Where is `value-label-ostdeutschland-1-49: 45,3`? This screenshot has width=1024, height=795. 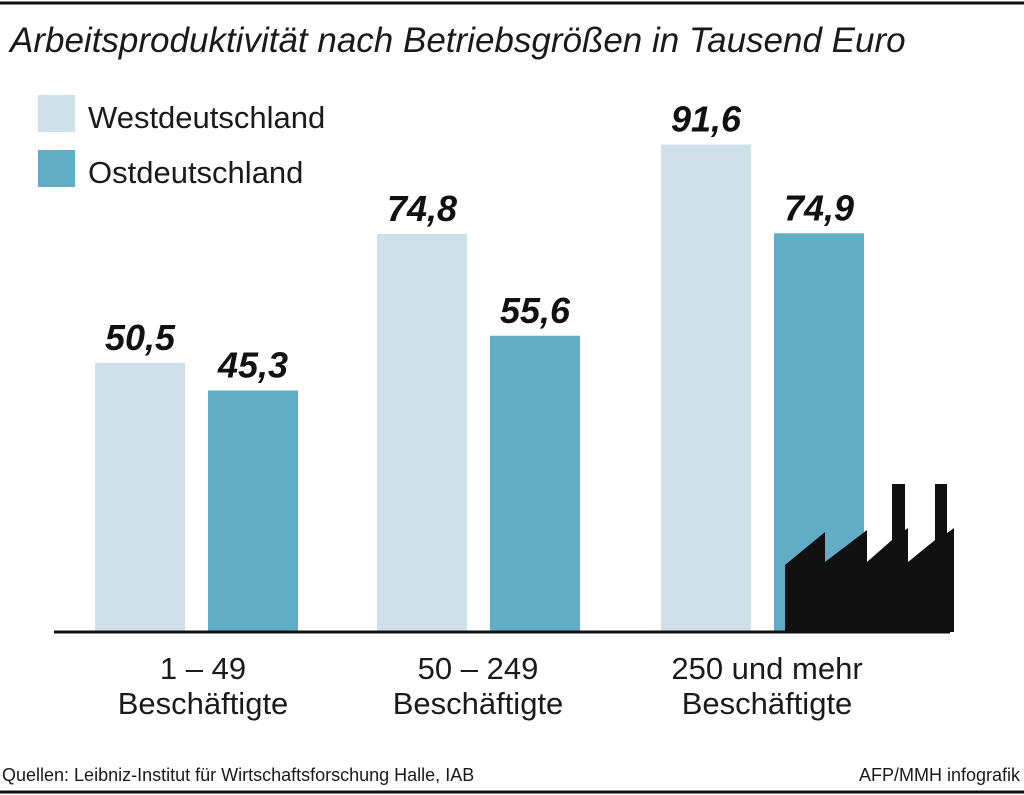 value-label-ostdeutschland-1-49: 45,3 is located at coordinates (252, 364).